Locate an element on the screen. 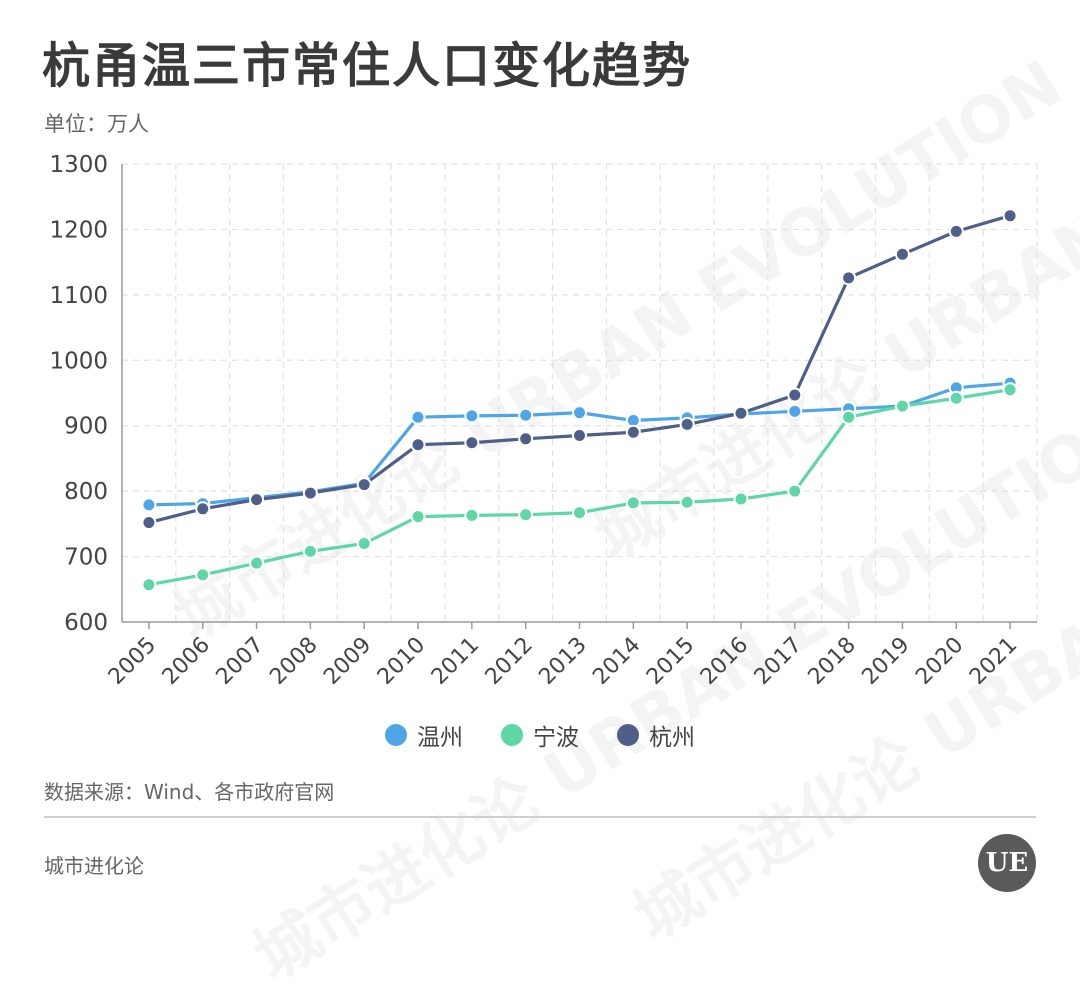 Image resolution: width=1080 pixels, height=998 pixels. legend-item-hangzhou: 杭州 is located at coordinates (656, 735).